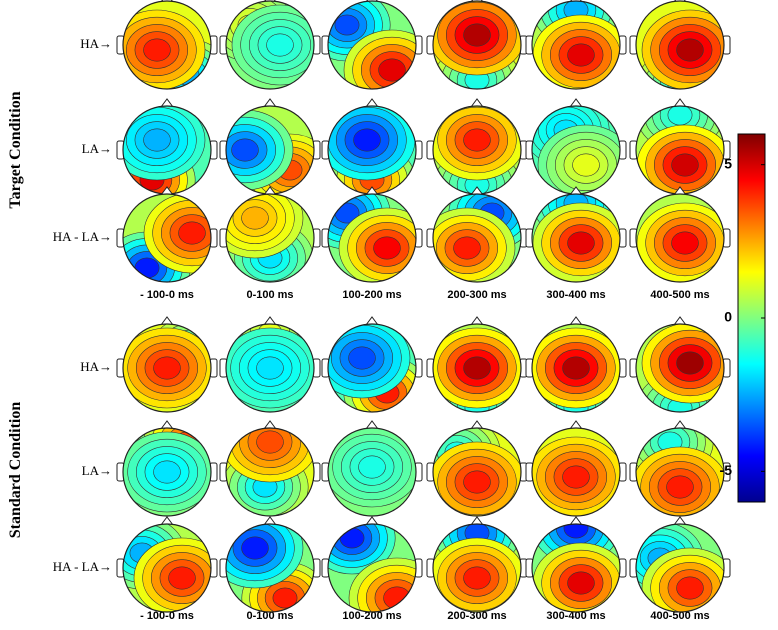  What do you see at coordinates (575, 616) in the screenshot?
I see `time-label: 300-400 ms` at bounding box center [575, 616].